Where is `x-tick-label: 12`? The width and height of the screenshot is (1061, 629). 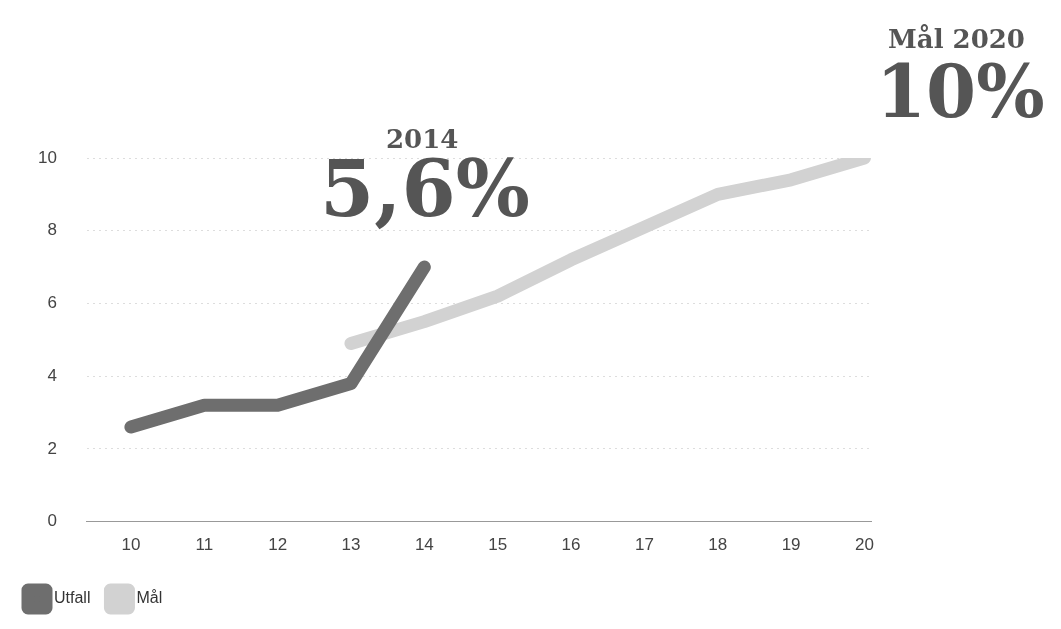
x-tick-label: 12 is located at coordinates (278, 545).